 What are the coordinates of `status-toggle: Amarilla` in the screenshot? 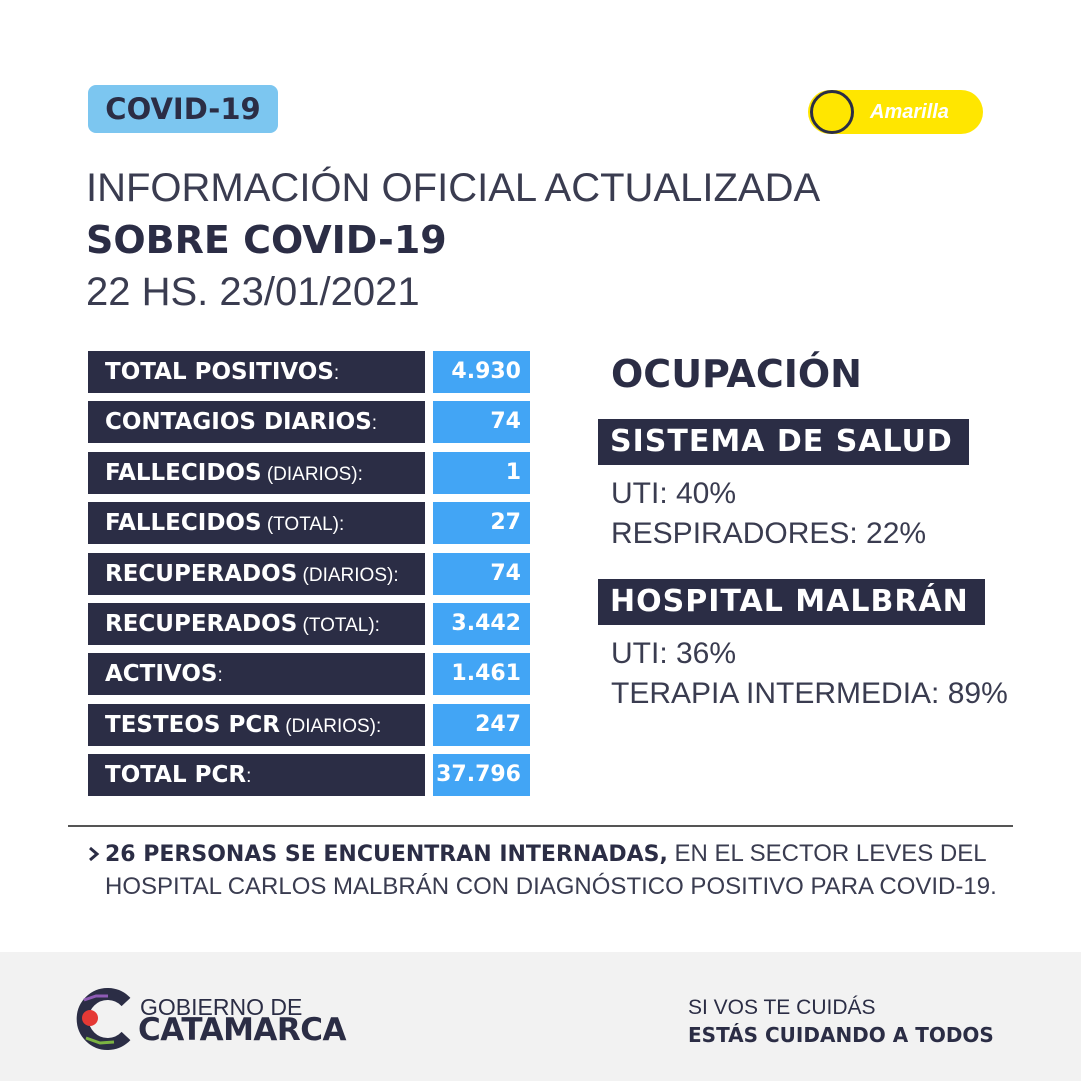 It's located at (895, 112).